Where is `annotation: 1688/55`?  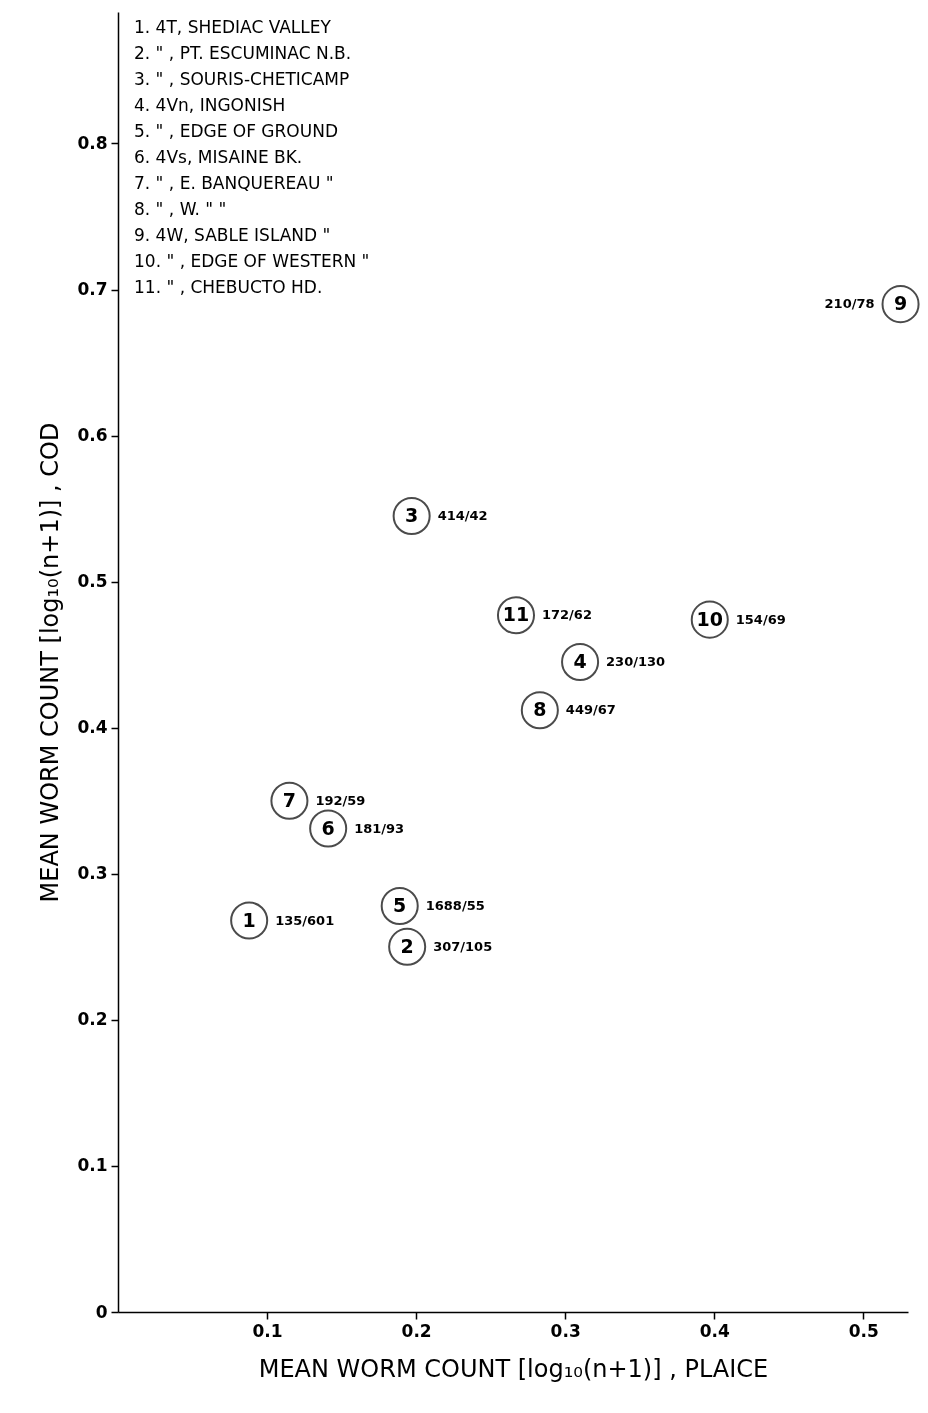
annotation: 1688/55 is located at coordinates (455, 905).